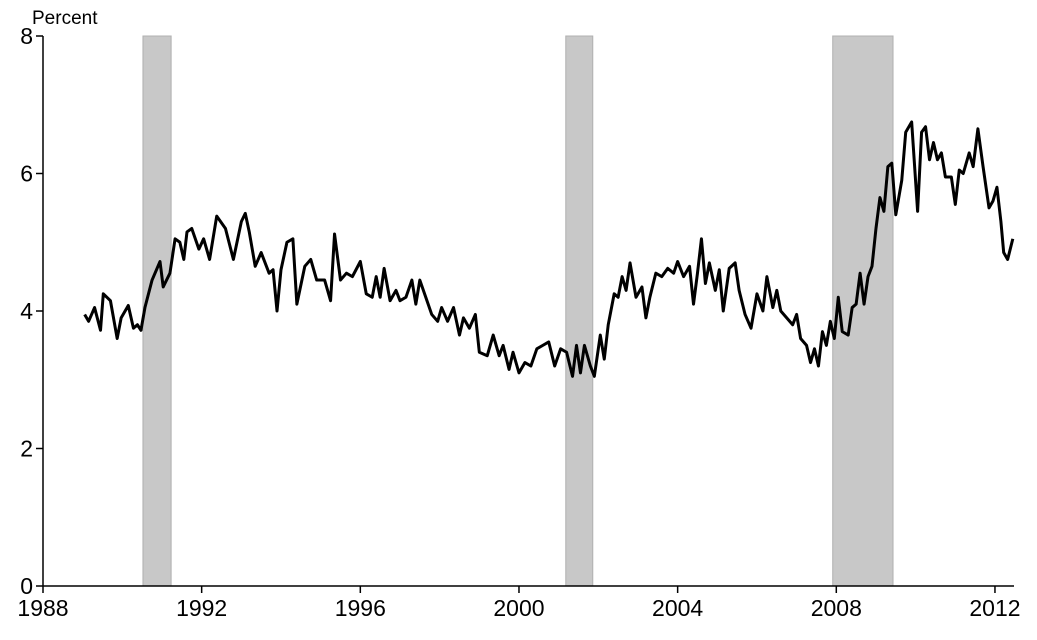 The image size is (1037, 640). What do you see at coordinates (26, 586) in the screenshot?
I see `y-tick-label: 0` at bounding box center [26, 586].